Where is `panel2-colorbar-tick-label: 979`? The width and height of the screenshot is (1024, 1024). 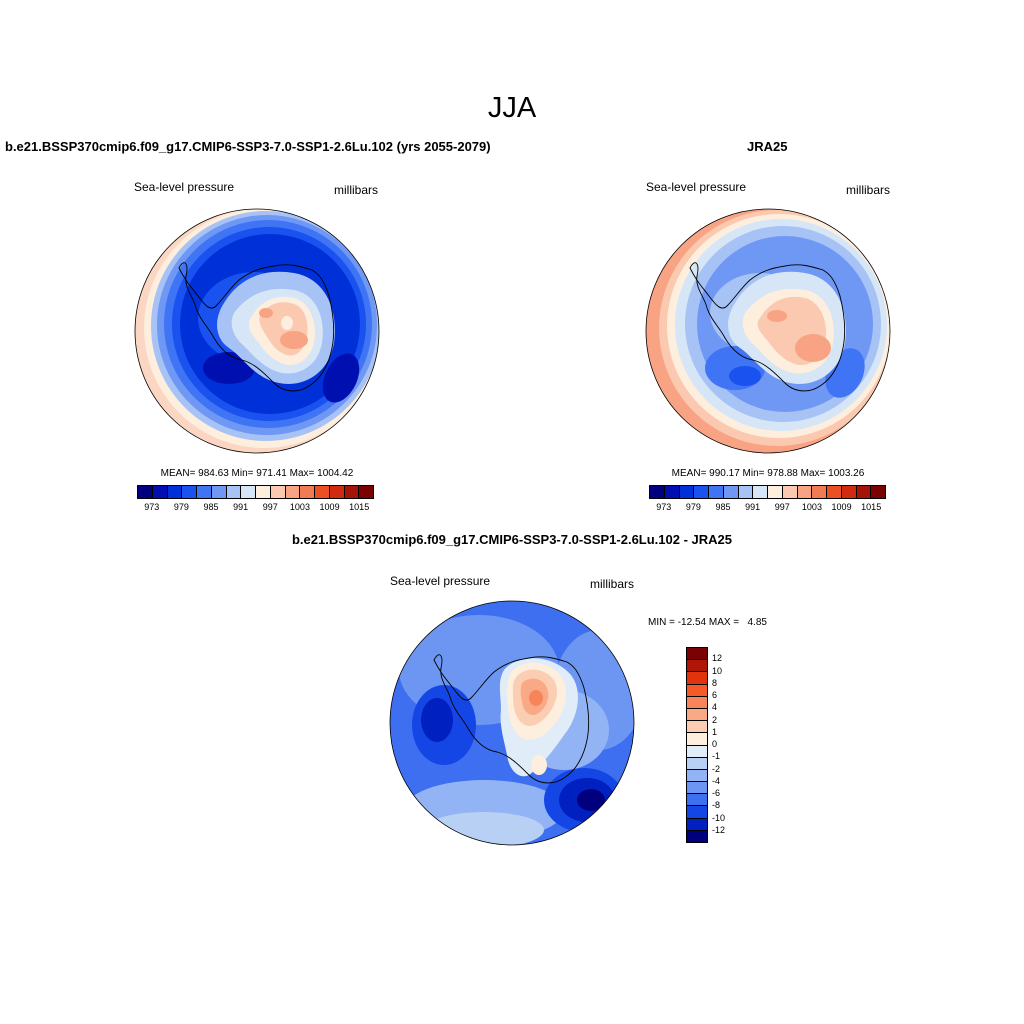 panel2-colorbar-tick-label: 979 is located at coordinates (693, 507).